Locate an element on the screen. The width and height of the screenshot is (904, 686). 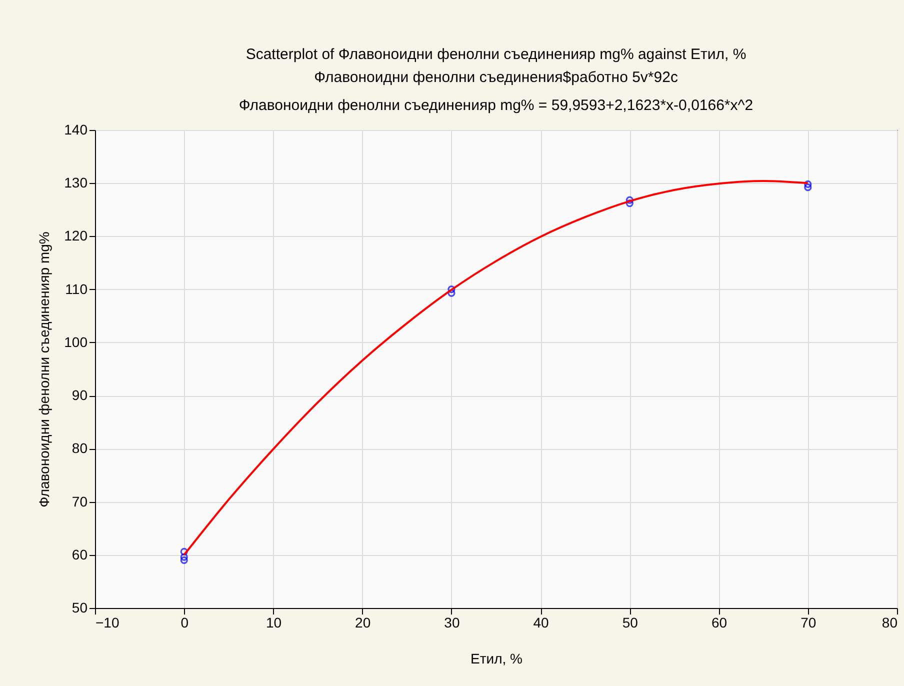
y-tick-label: 90 is located at coordinates (80, 395).